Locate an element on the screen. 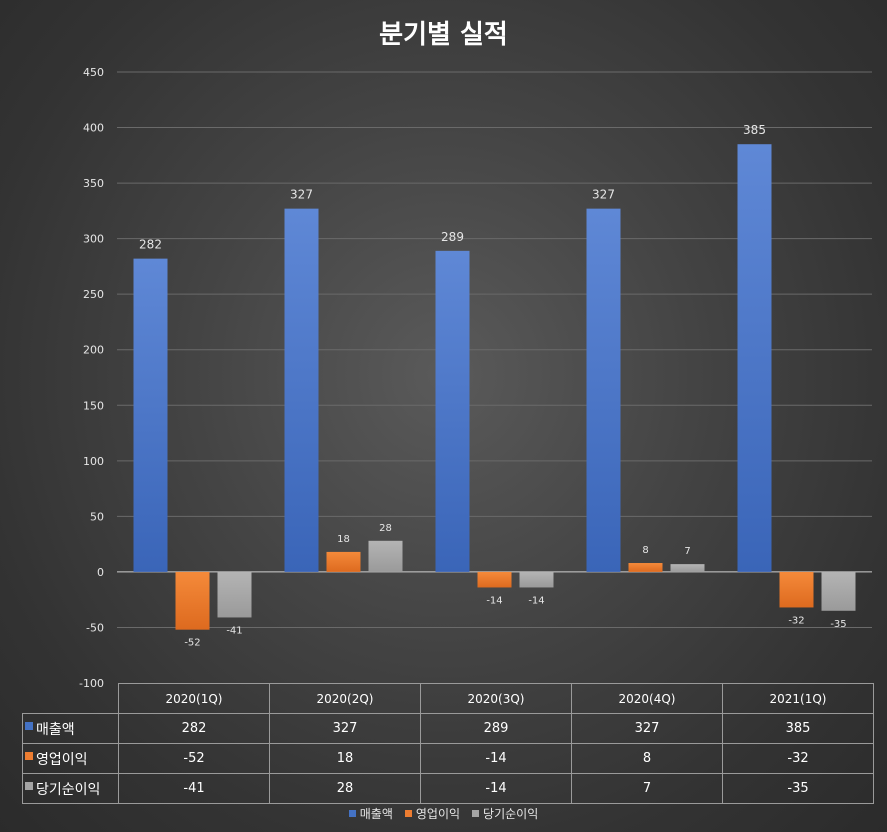 This screenshot has width=887, height=832. series-name: 당기순이익 is located at coordinates (68, 789).